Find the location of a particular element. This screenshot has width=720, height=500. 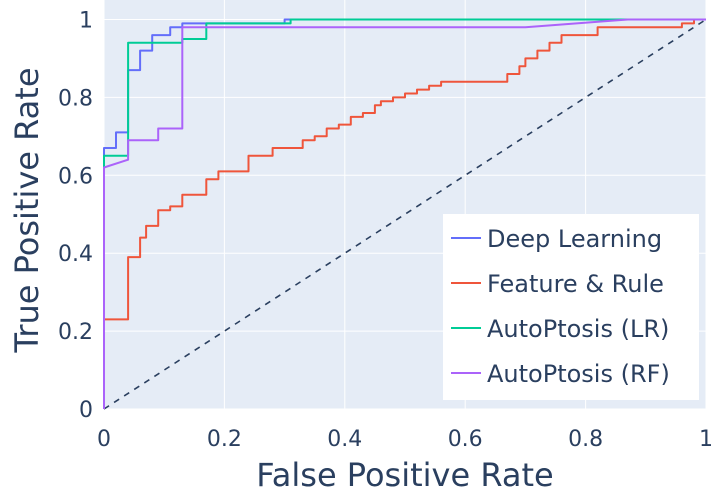

y-axis-title: True Positive Rate is located at coordinates (27, 210).